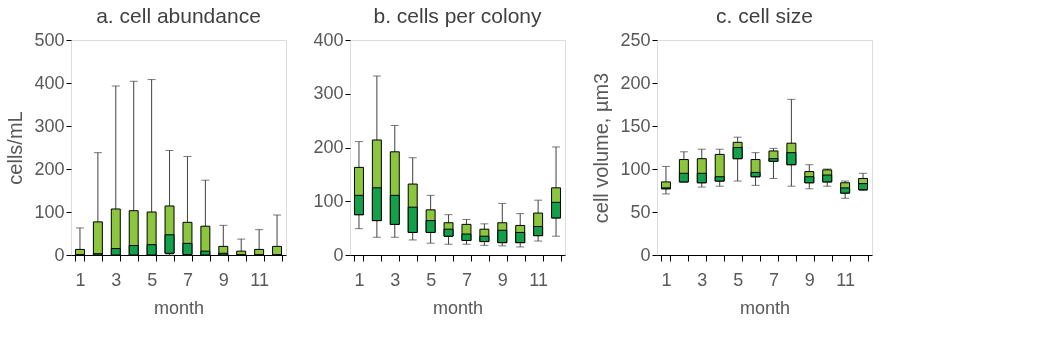 The image size is (1060, 352). What do you see at coordinates (635, 125) in the screenshot?
I see `y-tick-label: 150` at bounding box center [635, 125].